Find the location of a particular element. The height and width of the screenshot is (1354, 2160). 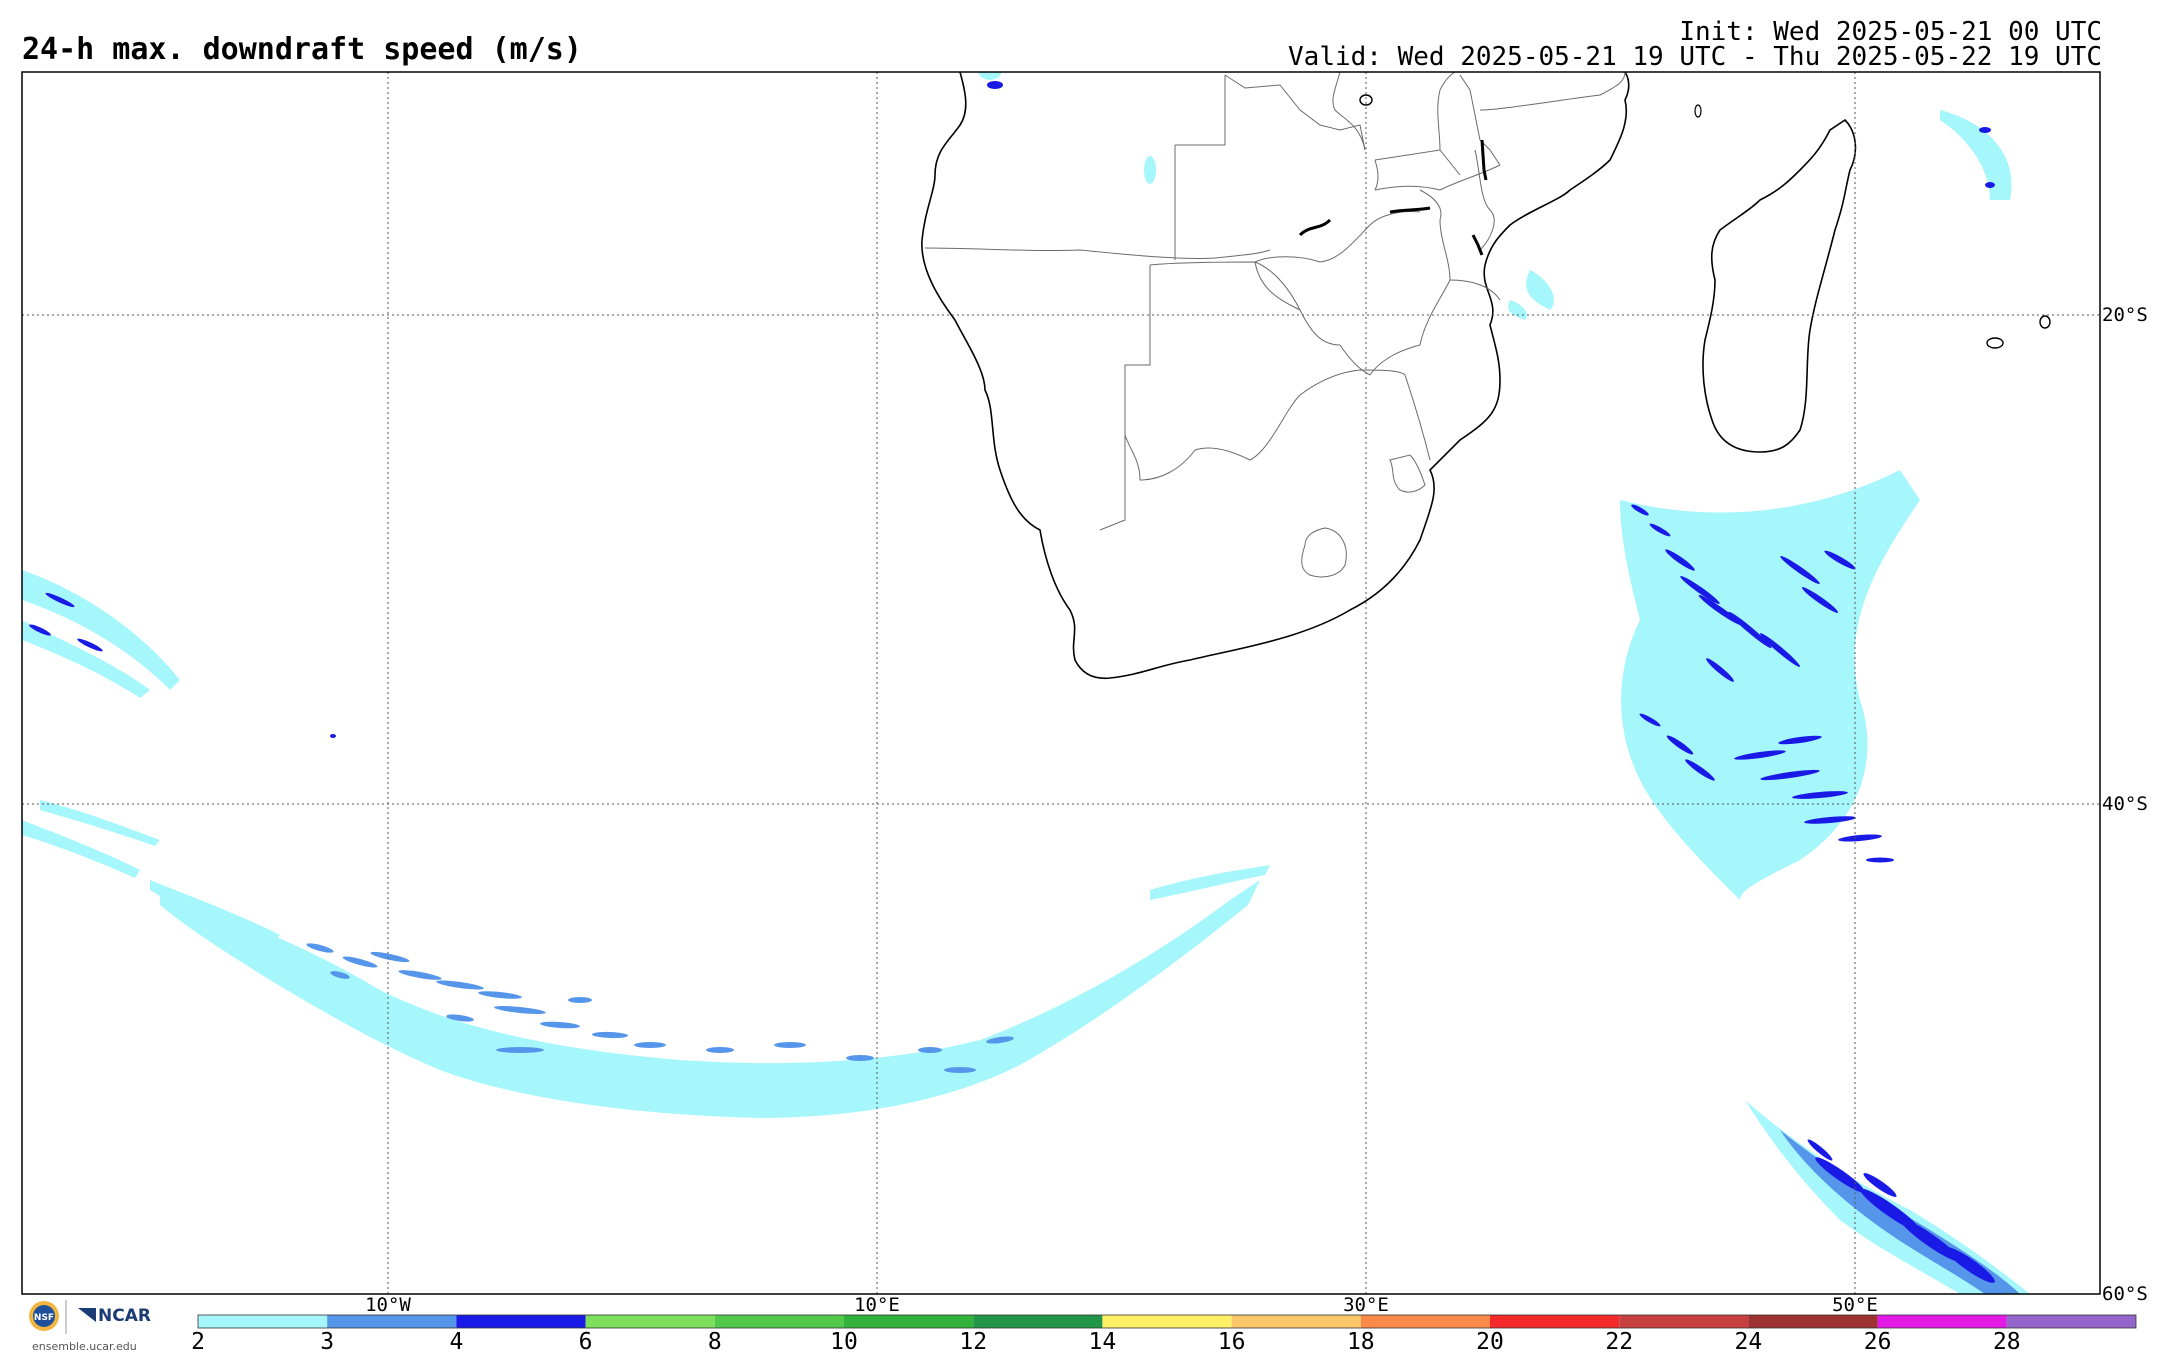

country-borders is located at coordinates (1275, 325).